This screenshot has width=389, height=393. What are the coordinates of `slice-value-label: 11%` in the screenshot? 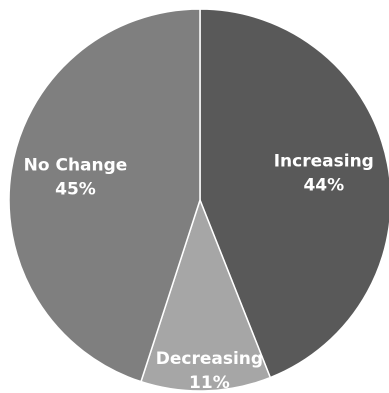 It's located at (209, 383).